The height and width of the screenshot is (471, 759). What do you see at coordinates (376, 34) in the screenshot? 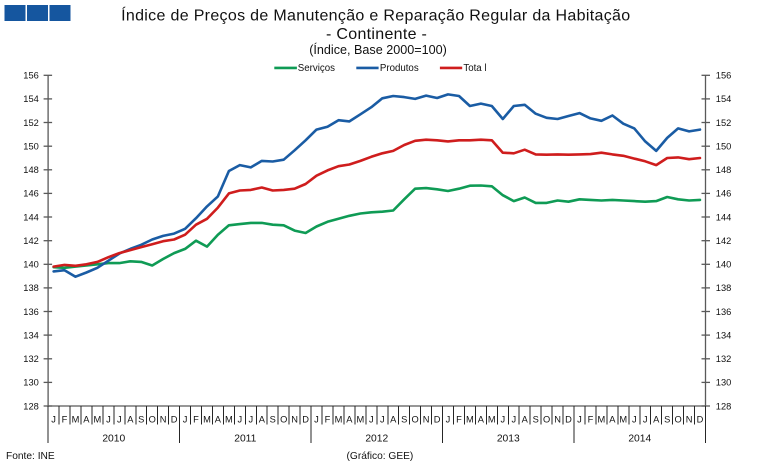
I see `svg-text: - Continente -` at bounding box center [376, 34].